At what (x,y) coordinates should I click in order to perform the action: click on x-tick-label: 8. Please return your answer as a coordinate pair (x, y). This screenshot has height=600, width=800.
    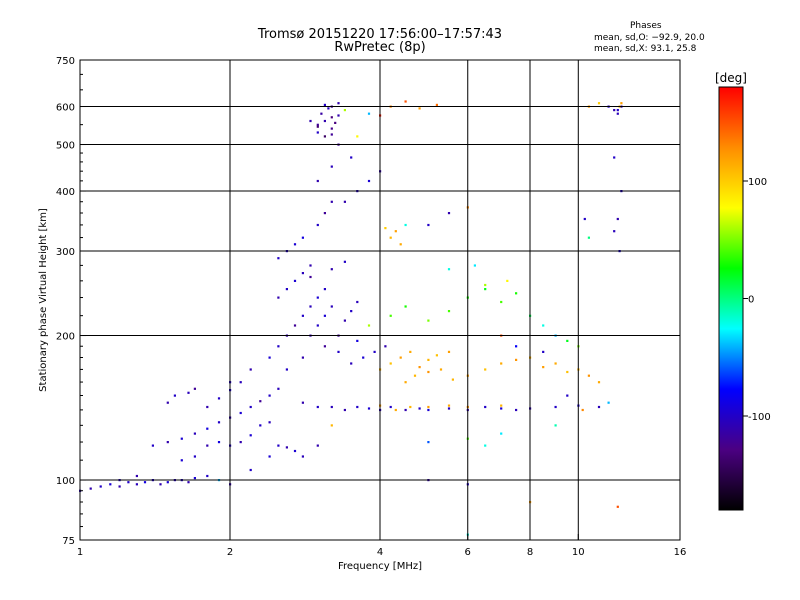
    Looking at the image, I should click on (530, 552).